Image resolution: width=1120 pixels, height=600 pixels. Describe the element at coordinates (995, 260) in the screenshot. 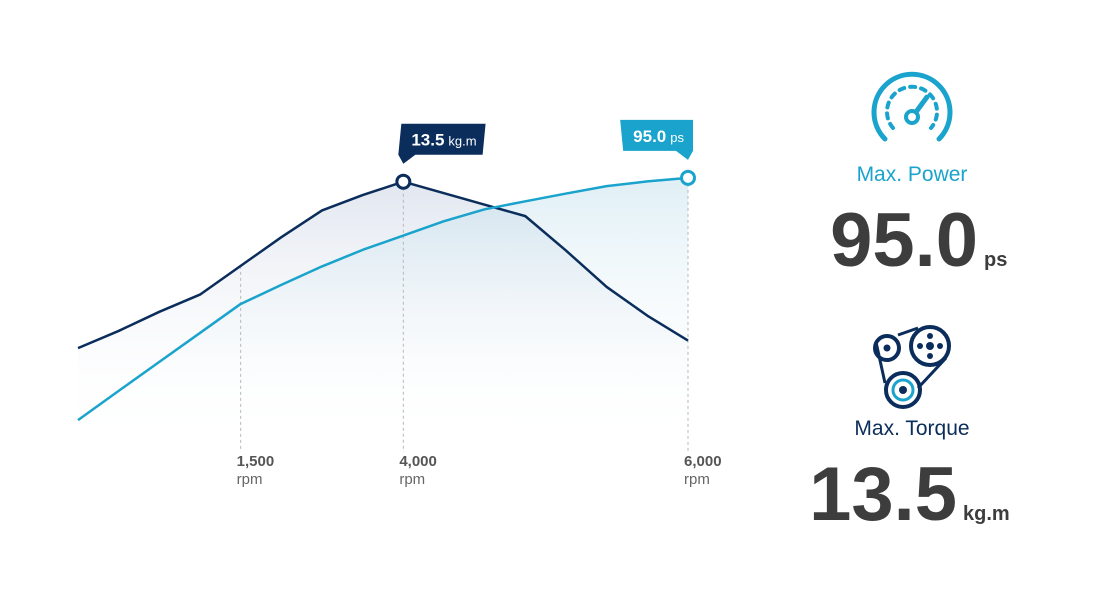

I see `power-unit: ps` at that location.